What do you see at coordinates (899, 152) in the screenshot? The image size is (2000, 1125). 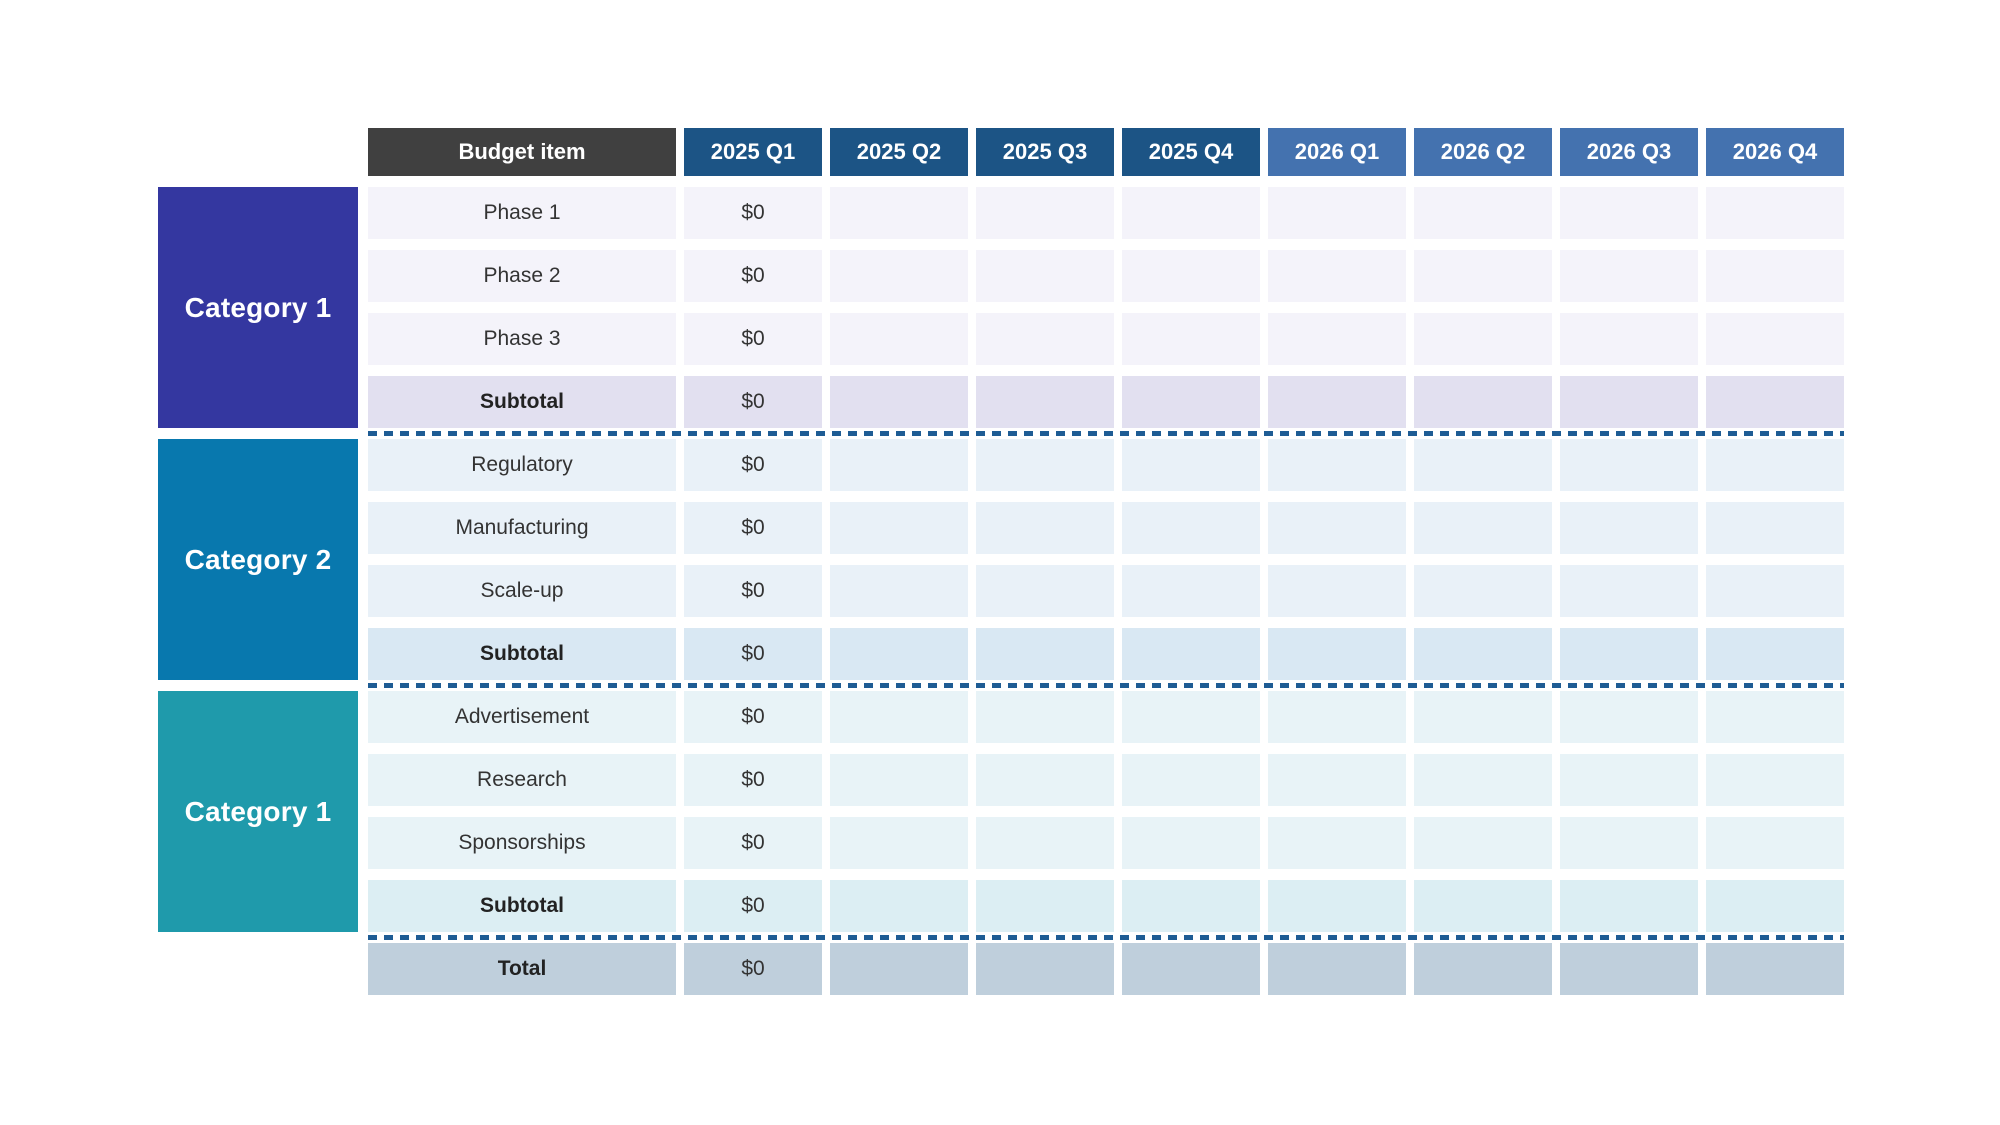 I see `header-2025-q2: 2025 Q2` at bounding box center [899, 152].